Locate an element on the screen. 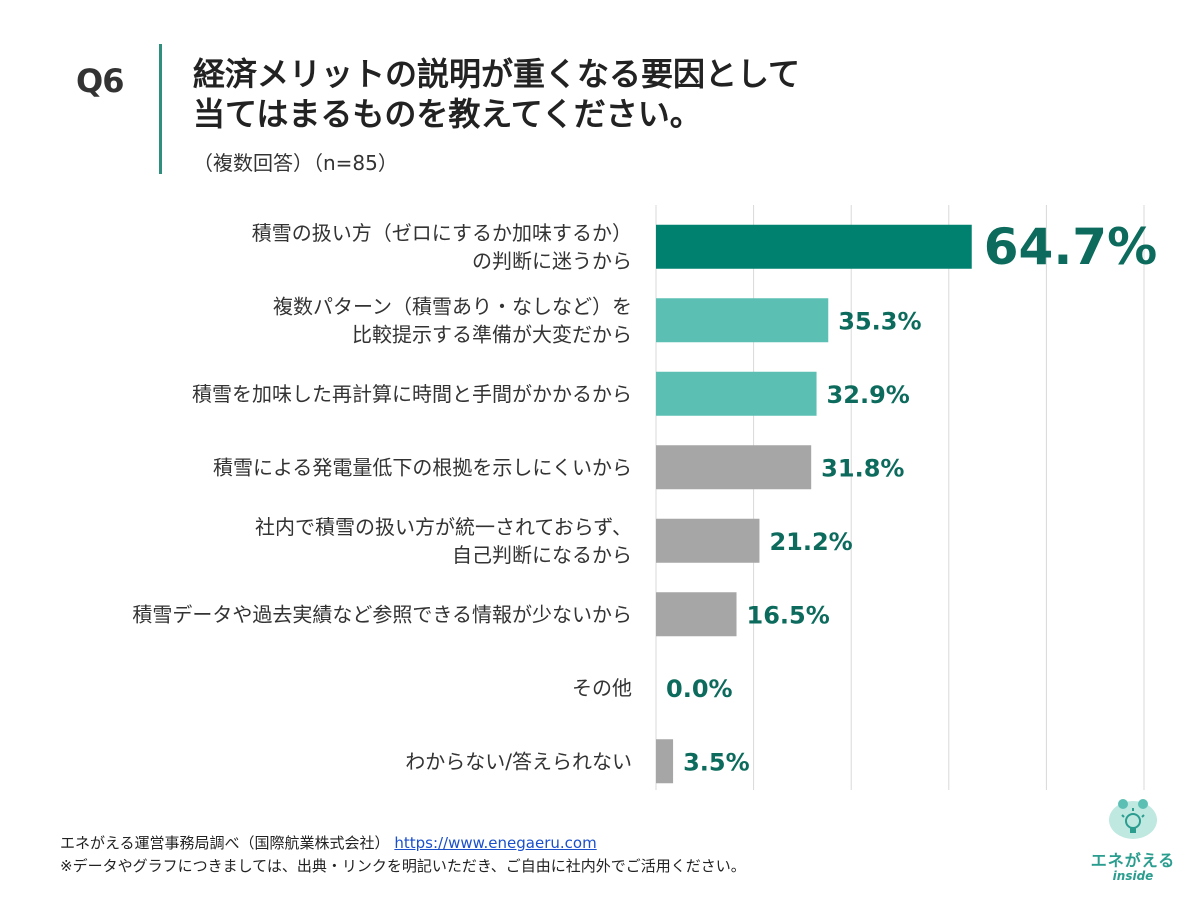 Image resolution: width=1200 pixels, height=900 pixels. chart-title-line-2: 当てはまるものを教えてください。 is located at coordinates (447, 114).